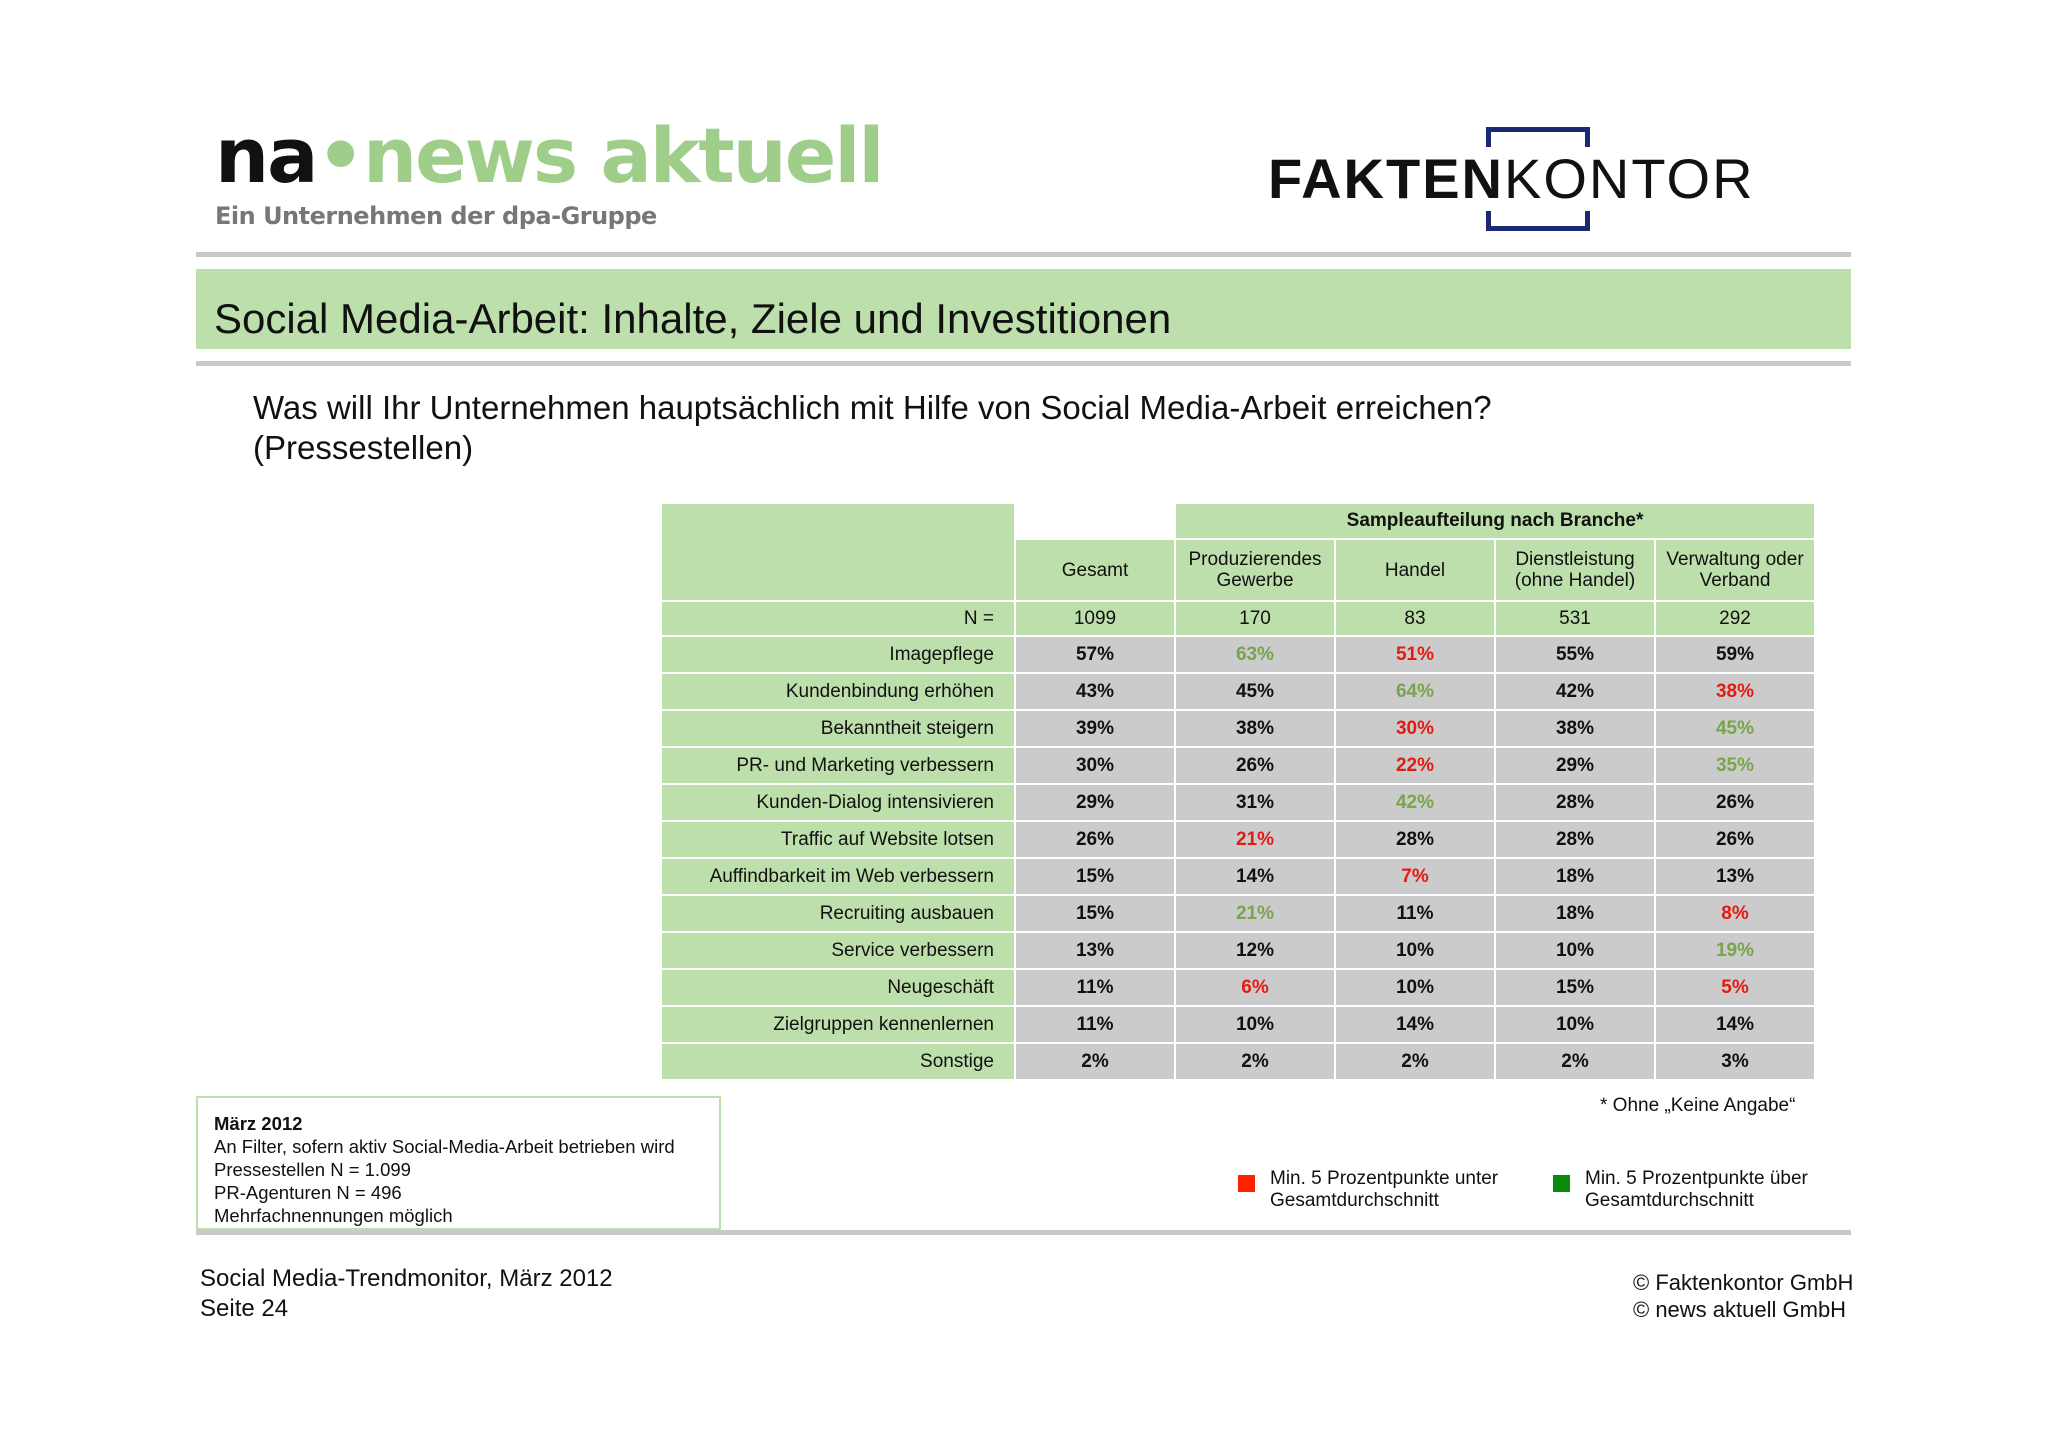  Describe the element at coordinates (838, 691) in the screenshot. I see `row-label: Kundenbindung erhöhen` at that location.